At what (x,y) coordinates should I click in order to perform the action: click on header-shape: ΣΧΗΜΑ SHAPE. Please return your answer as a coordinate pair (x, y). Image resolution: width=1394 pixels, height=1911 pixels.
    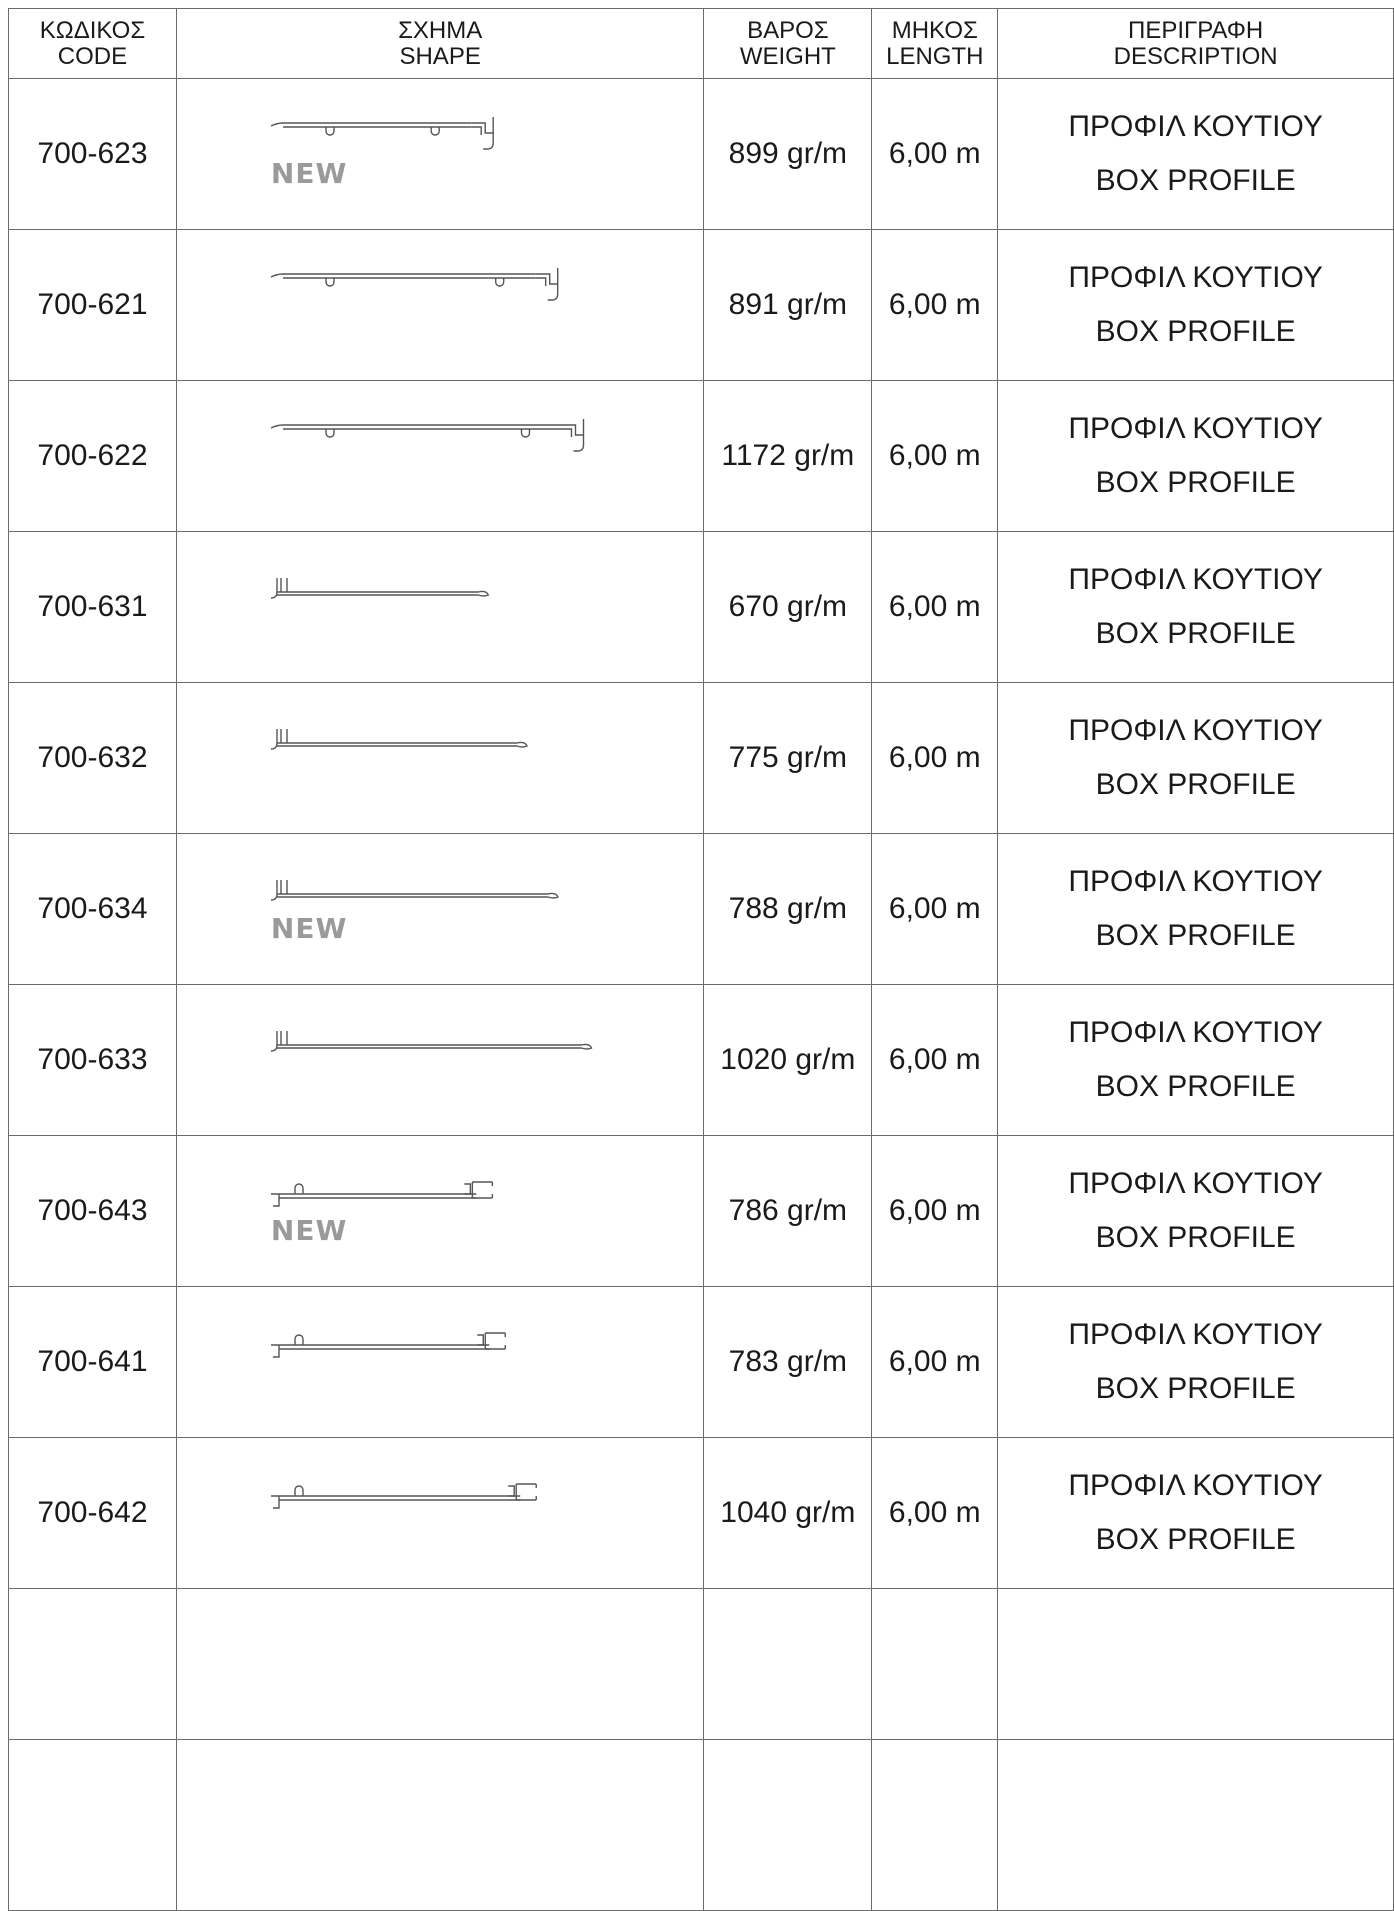
    Looking at the image, I should click on (440, 43).